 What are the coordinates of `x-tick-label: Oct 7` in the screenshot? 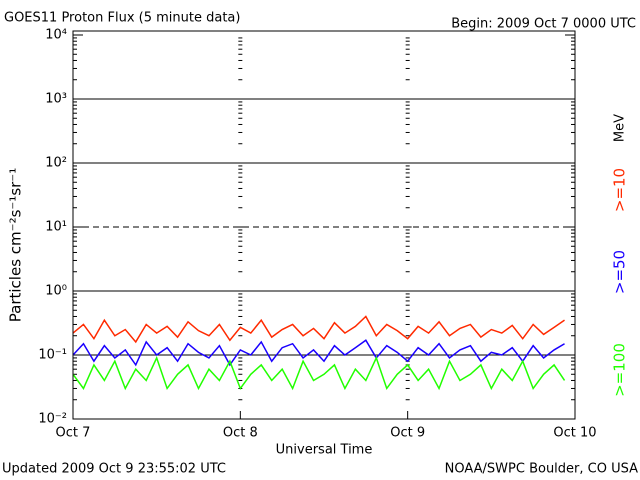 It's located at (73, 433).